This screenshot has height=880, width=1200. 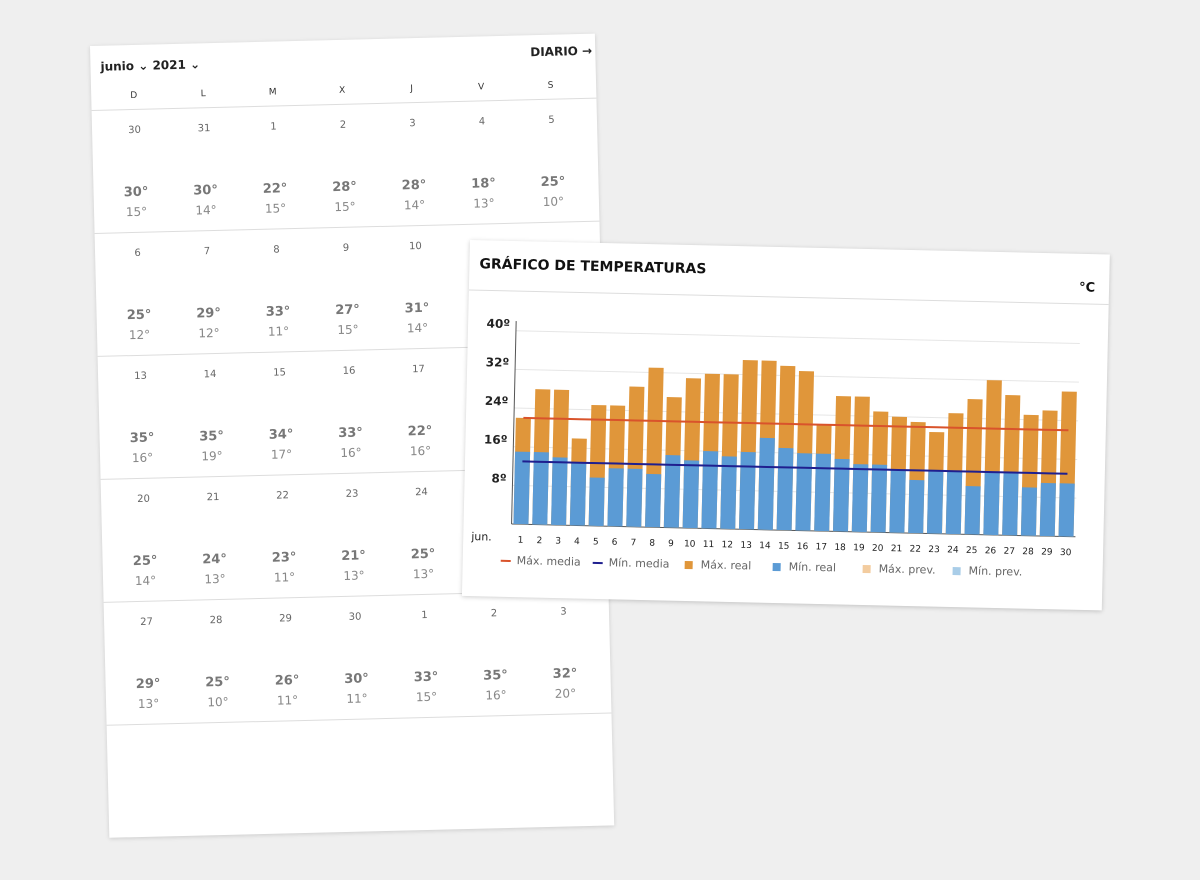 What do you see at coordinates (210, 375) in the screenshot?
I see `day-number: 14` at bounding box center [210, 375].